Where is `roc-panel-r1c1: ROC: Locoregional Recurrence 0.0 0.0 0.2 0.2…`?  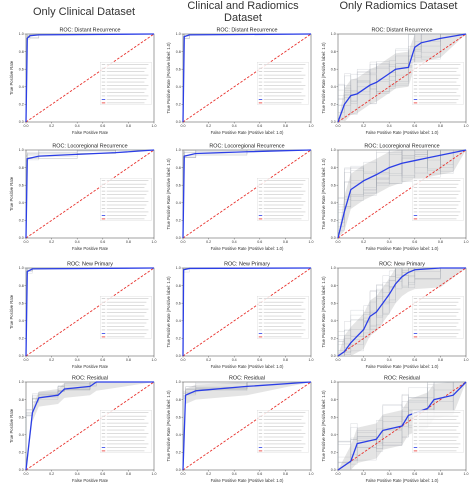 roc-panel-r1c1: ROC: Locoregional Recurrence 0.0 0.0 0.2 0.2… is located at coordinates (240, 196).